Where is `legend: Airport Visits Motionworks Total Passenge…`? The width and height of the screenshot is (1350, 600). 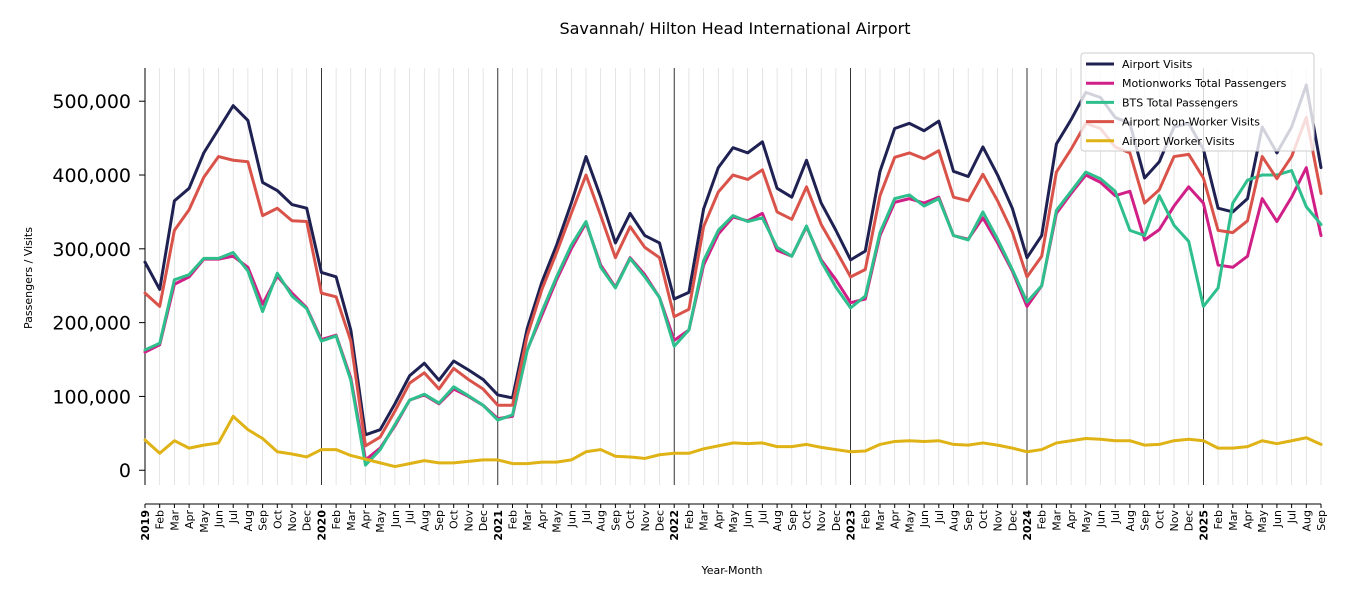
legend: Airport Visits Motionworks Total Passenge… is located at coordinates (1197, 102).